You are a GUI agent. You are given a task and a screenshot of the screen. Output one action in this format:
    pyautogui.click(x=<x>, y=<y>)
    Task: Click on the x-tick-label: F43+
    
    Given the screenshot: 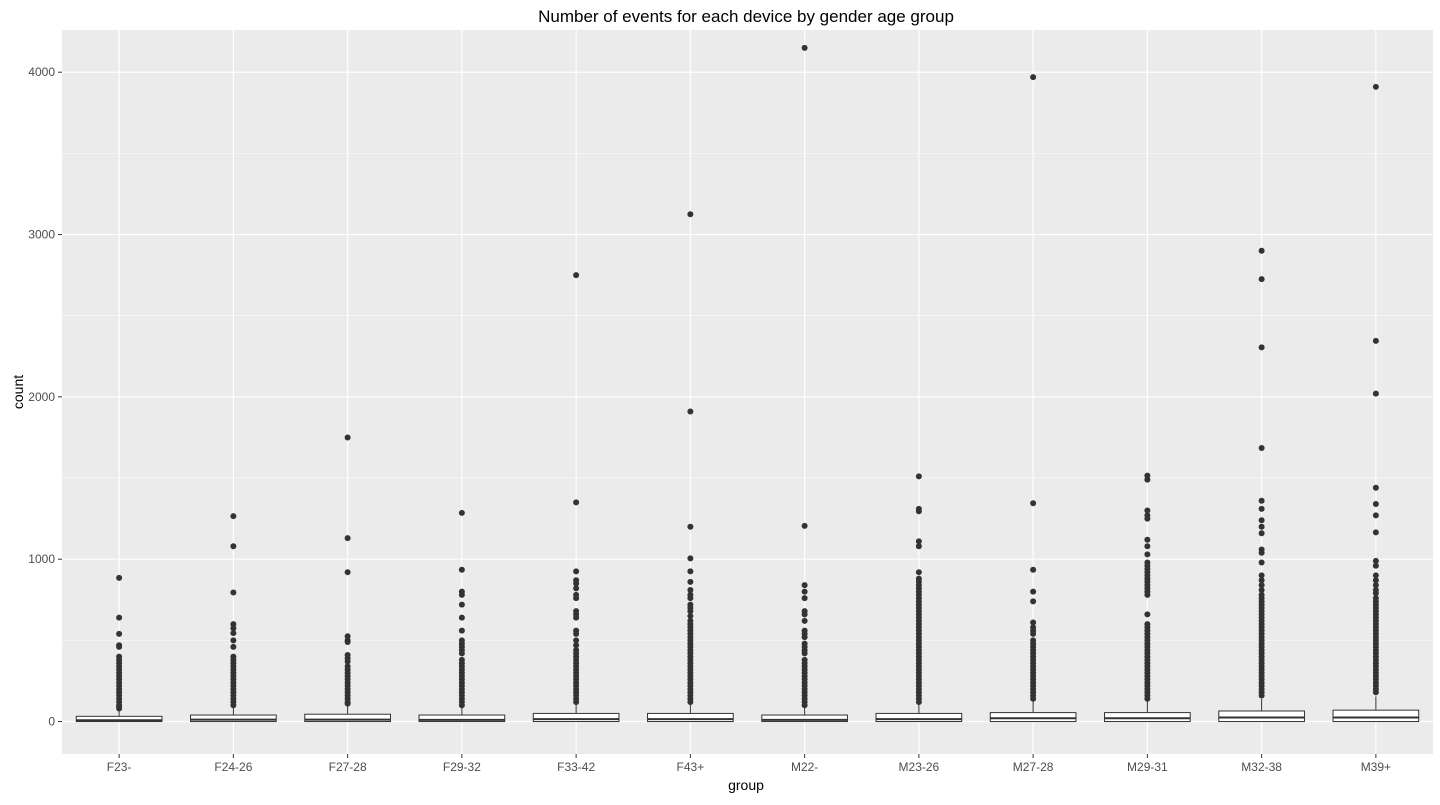 What is the action you would take?
    pyautogui.click(x=691, y=767)
    